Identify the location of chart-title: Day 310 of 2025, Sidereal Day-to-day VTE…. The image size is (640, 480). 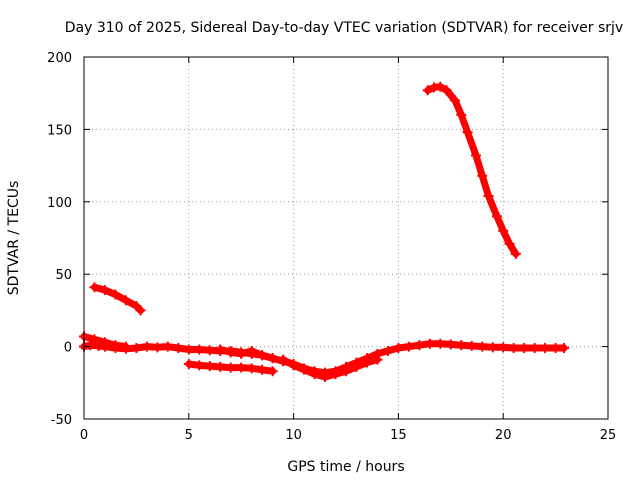
(344, 28).